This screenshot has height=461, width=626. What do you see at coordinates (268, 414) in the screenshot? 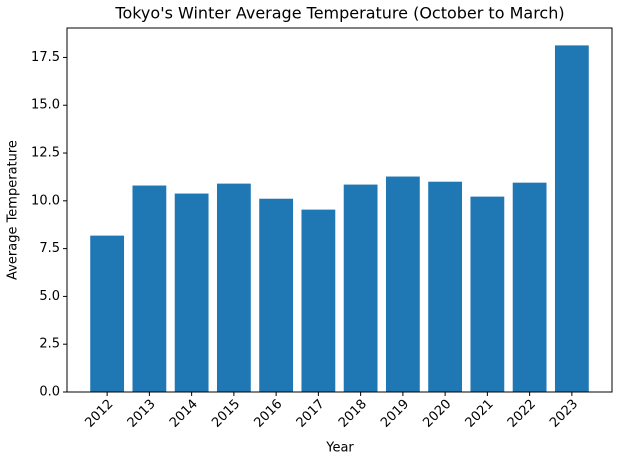
I see `x-tick-label: 2016` at bounding box center [268, 414].